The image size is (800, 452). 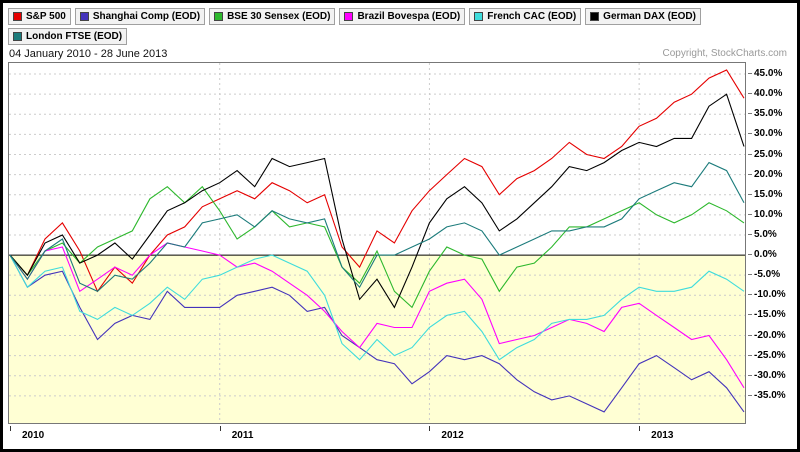 I want to click on legend-item: BSE 30 Sensex (EOD), so click(x=272, y=16).